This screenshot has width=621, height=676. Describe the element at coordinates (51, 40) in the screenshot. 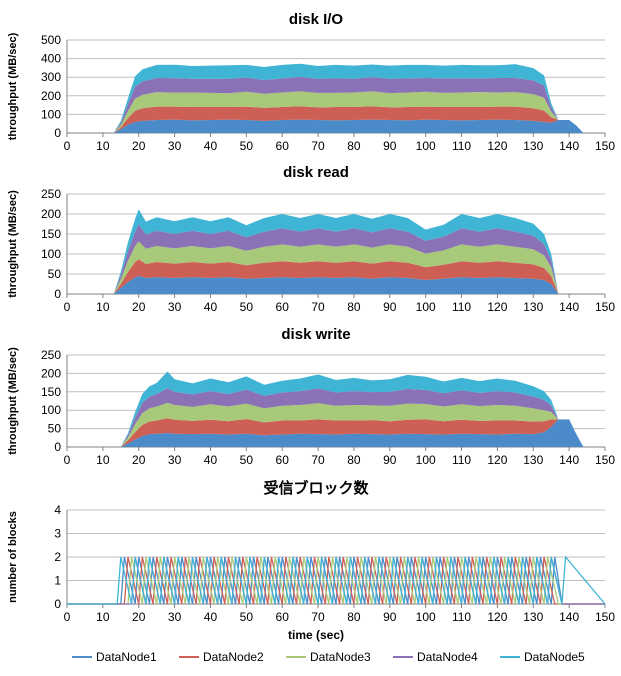

I see `y-tick-label: 500` at that location.